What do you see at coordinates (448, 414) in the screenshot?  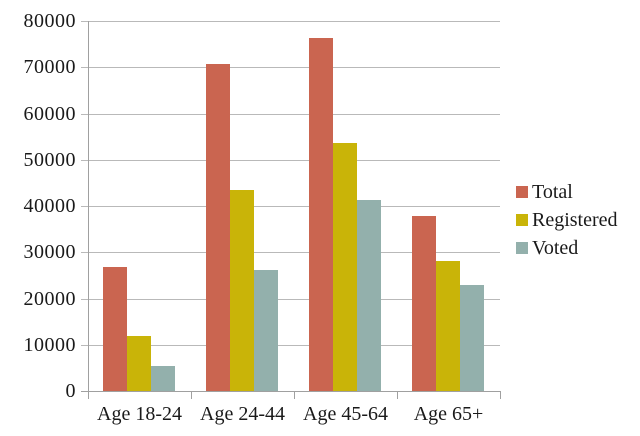 I see `x-category-label-age-65+: Age 65+` at bounding box center [448, 414].